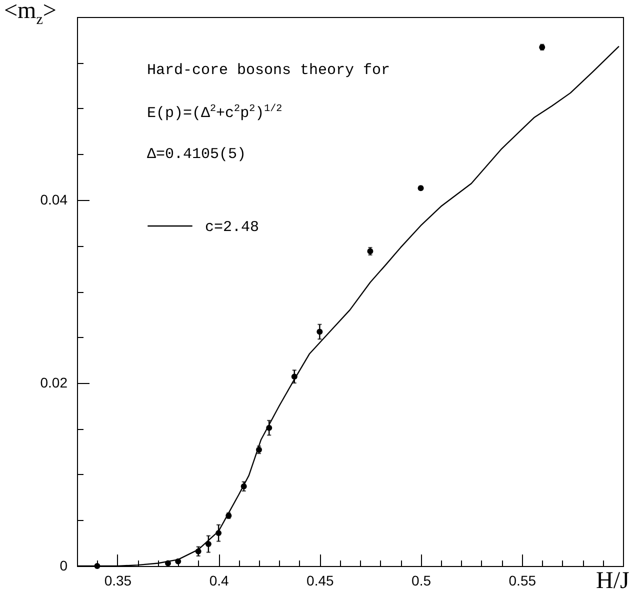 Image resolution: width=642 pixels, height=603 pixels. Describe the element at coordinates (232, 227) in the screenshot. I see `legend-label: c=2.48` at that location.